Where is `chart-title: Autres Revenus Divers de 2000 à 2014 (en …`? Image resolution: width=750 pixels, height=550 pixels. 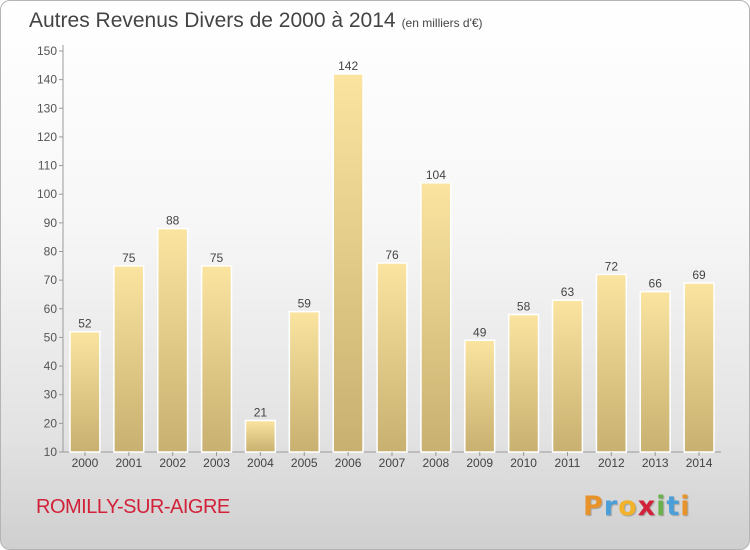
chart-title: Autres Revenus Divers de 2000 à 2014 (en … is located at coordinates (256, 21).